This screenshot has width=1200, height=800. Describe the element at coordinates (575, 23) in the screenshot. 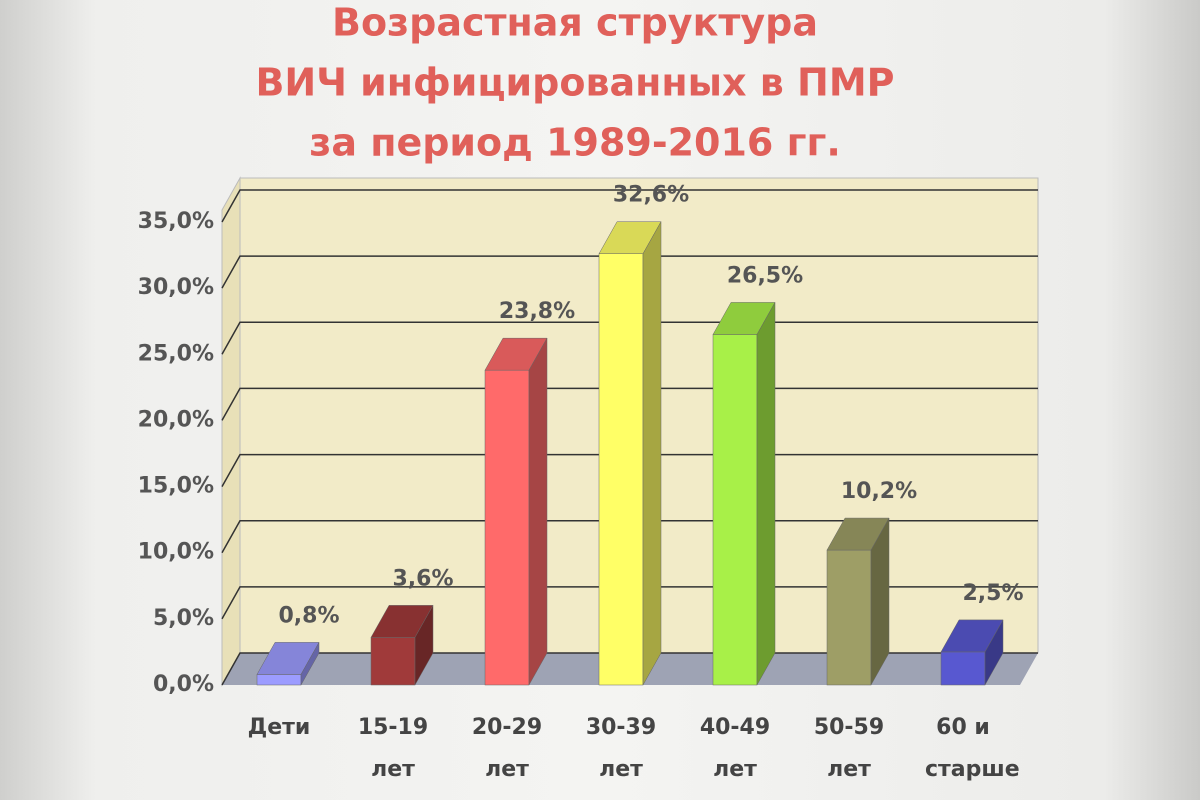

I see `chart-title: Возрастная структура` at that location.